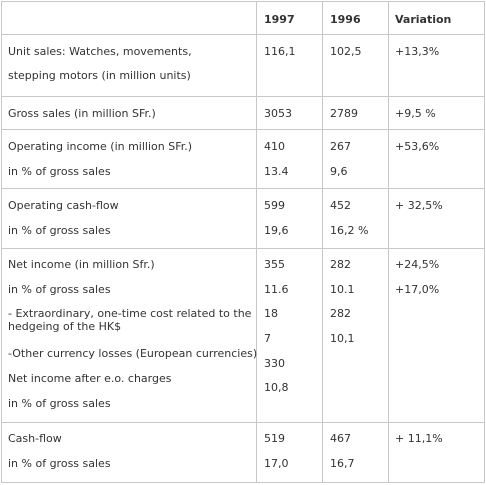 The height and width of the screenshot is (485, 486). Describe the element at coordinates (344, 113) in the screenshot. I see `gross-sales-1996: 2789` at that location.